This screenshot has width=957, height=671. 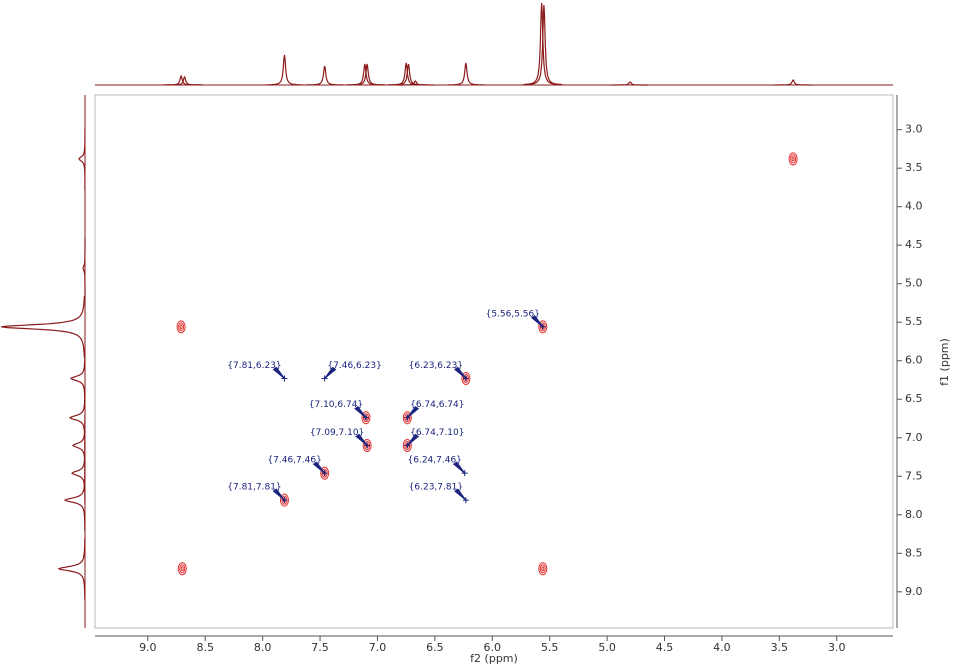 What do you see at coordinates (914, 206) in the screenshot?
I see `y-tick-label: 4.0` at bounding box center [914, 206].